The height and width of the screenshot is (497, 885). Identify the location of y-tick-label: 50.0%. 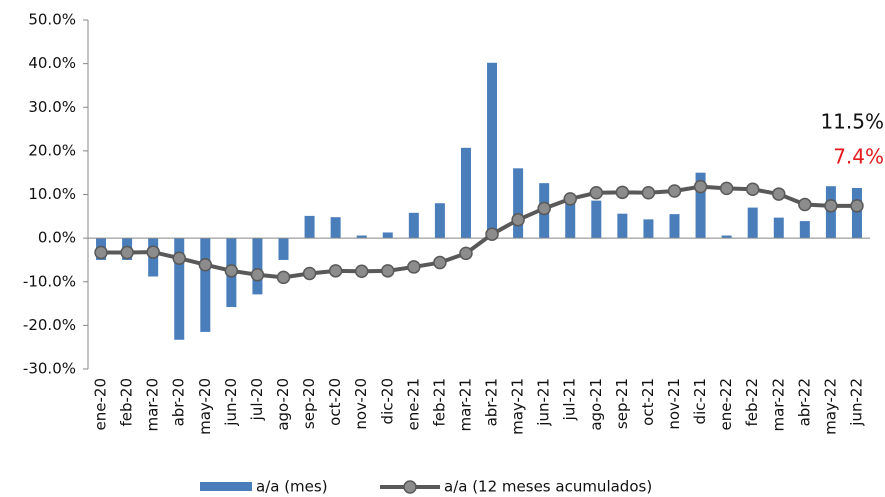
(52, 20).